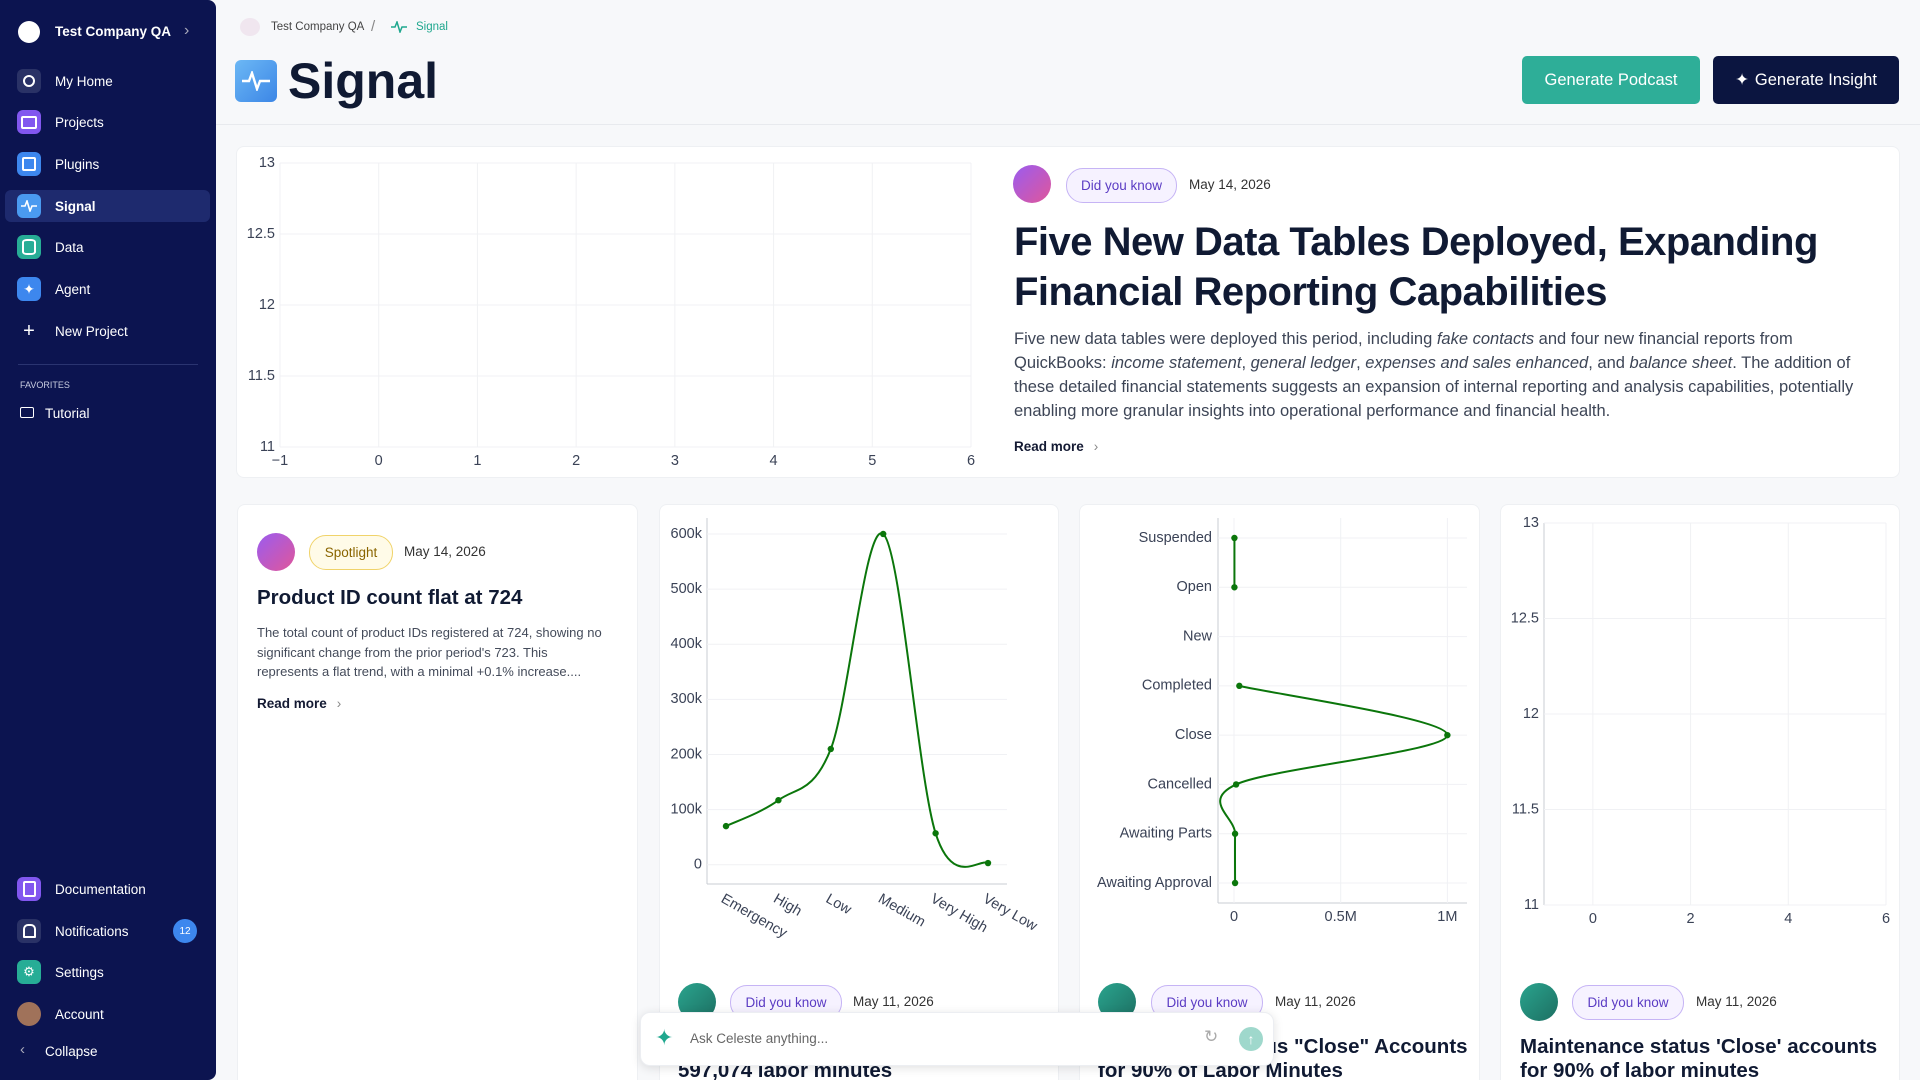  Describe the element at coordinates (1609, 363) in the screenshot. I see `body-segment: , and` at that location.